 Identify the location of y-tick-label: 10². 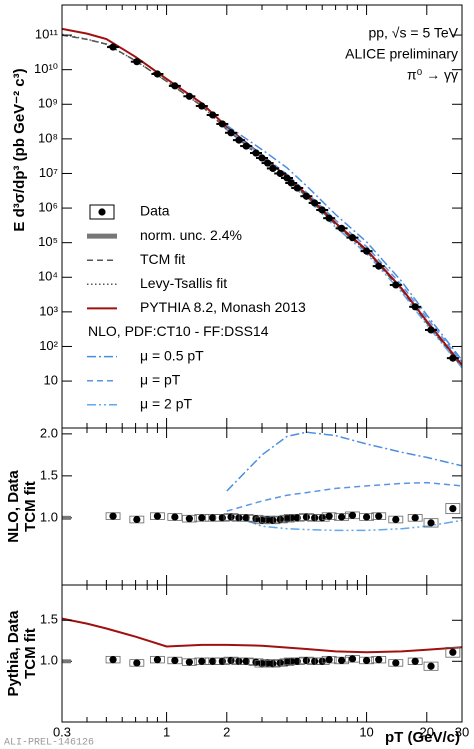
(48, 345).